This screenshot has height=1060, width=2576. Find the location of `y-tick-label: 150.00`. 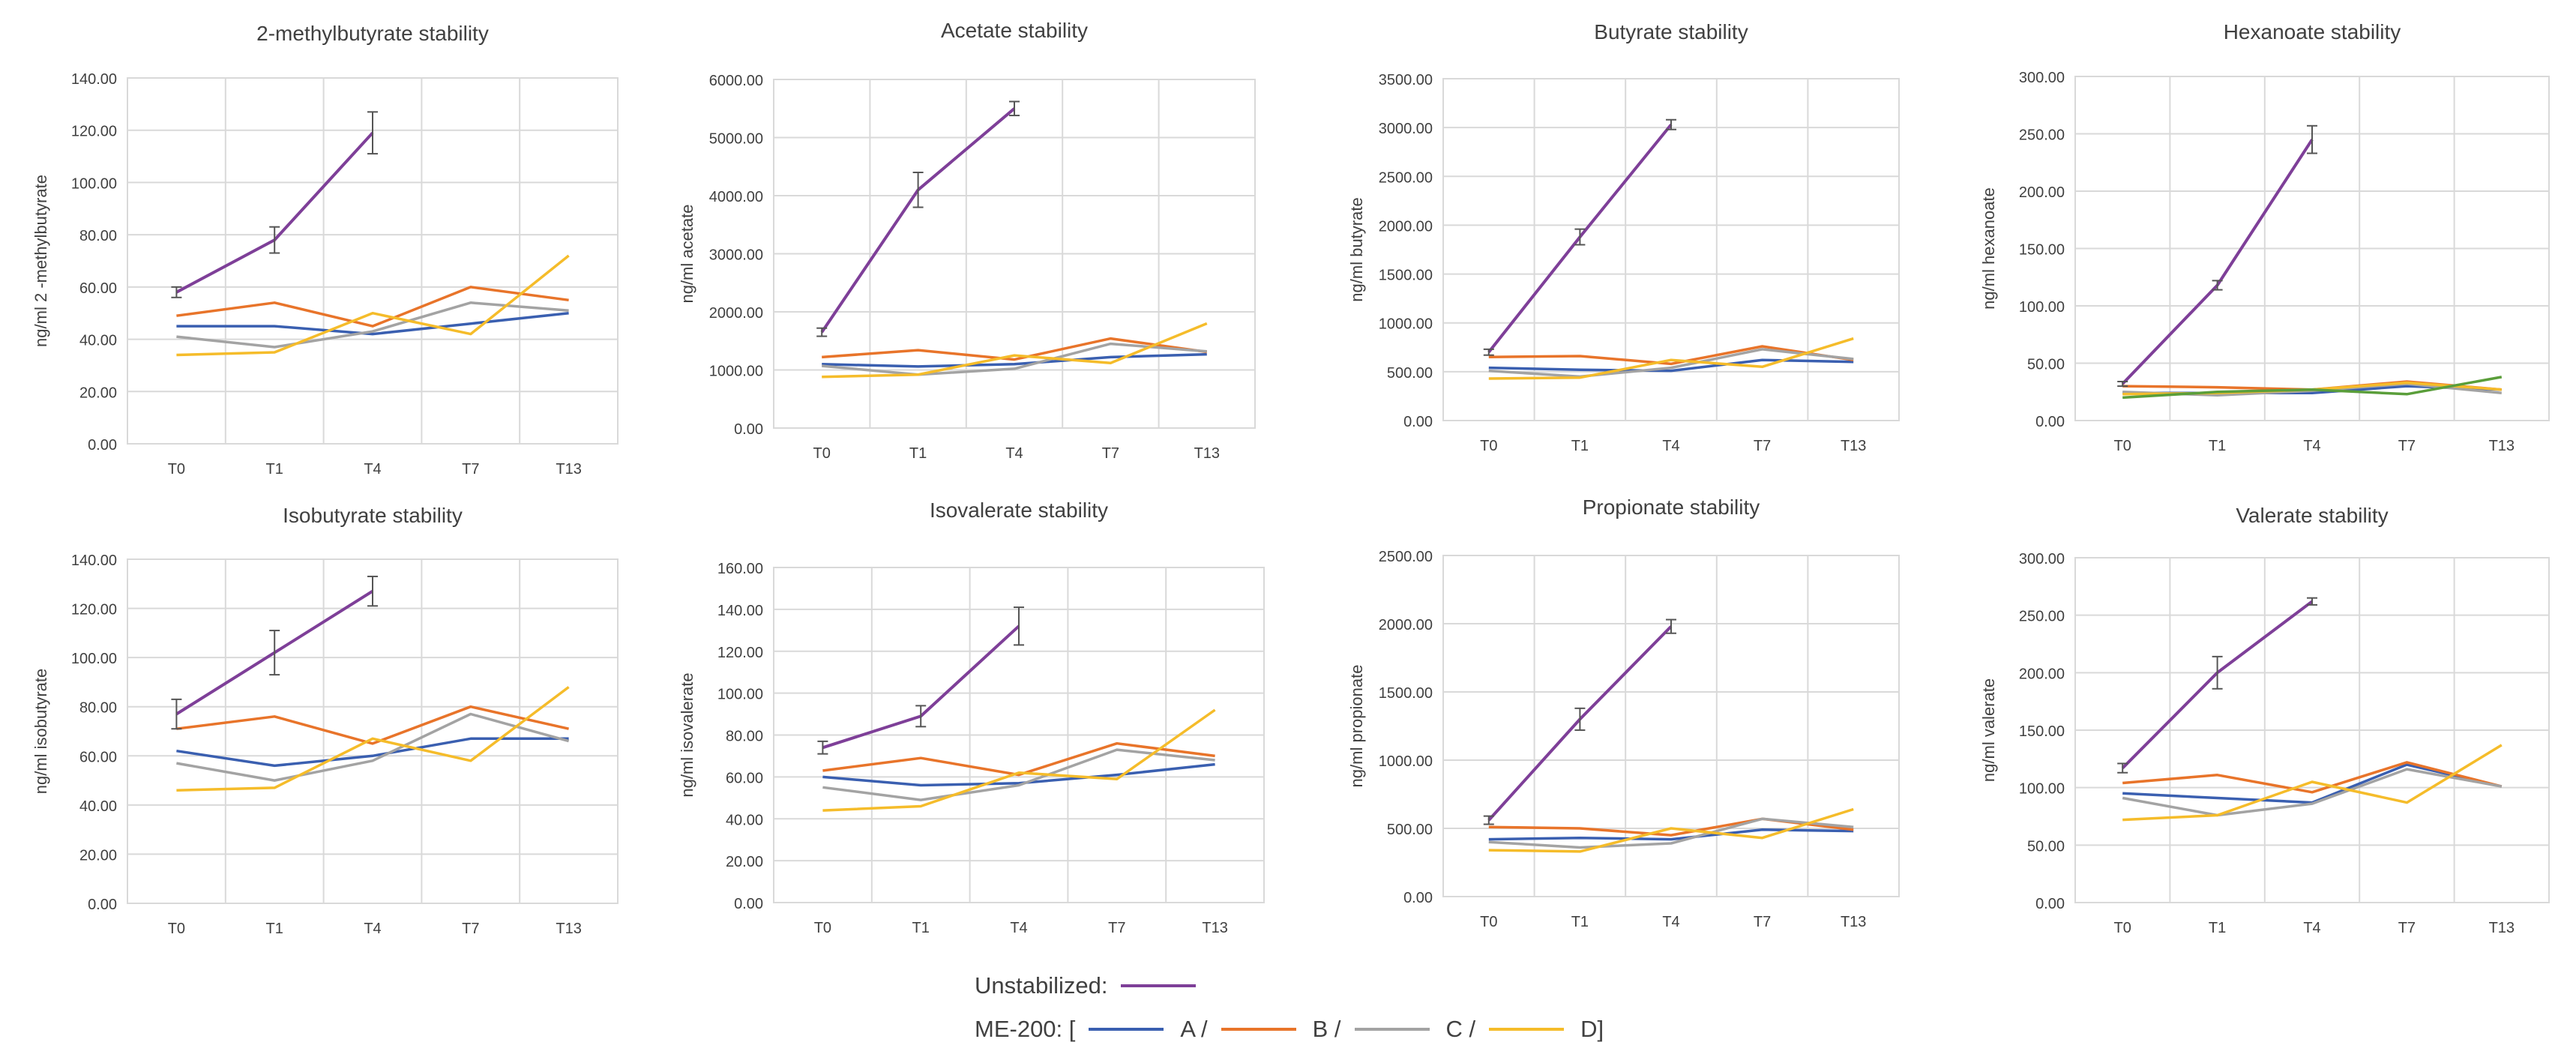

y-tick-label: 150.00 is located at coordinates (2042, 731).